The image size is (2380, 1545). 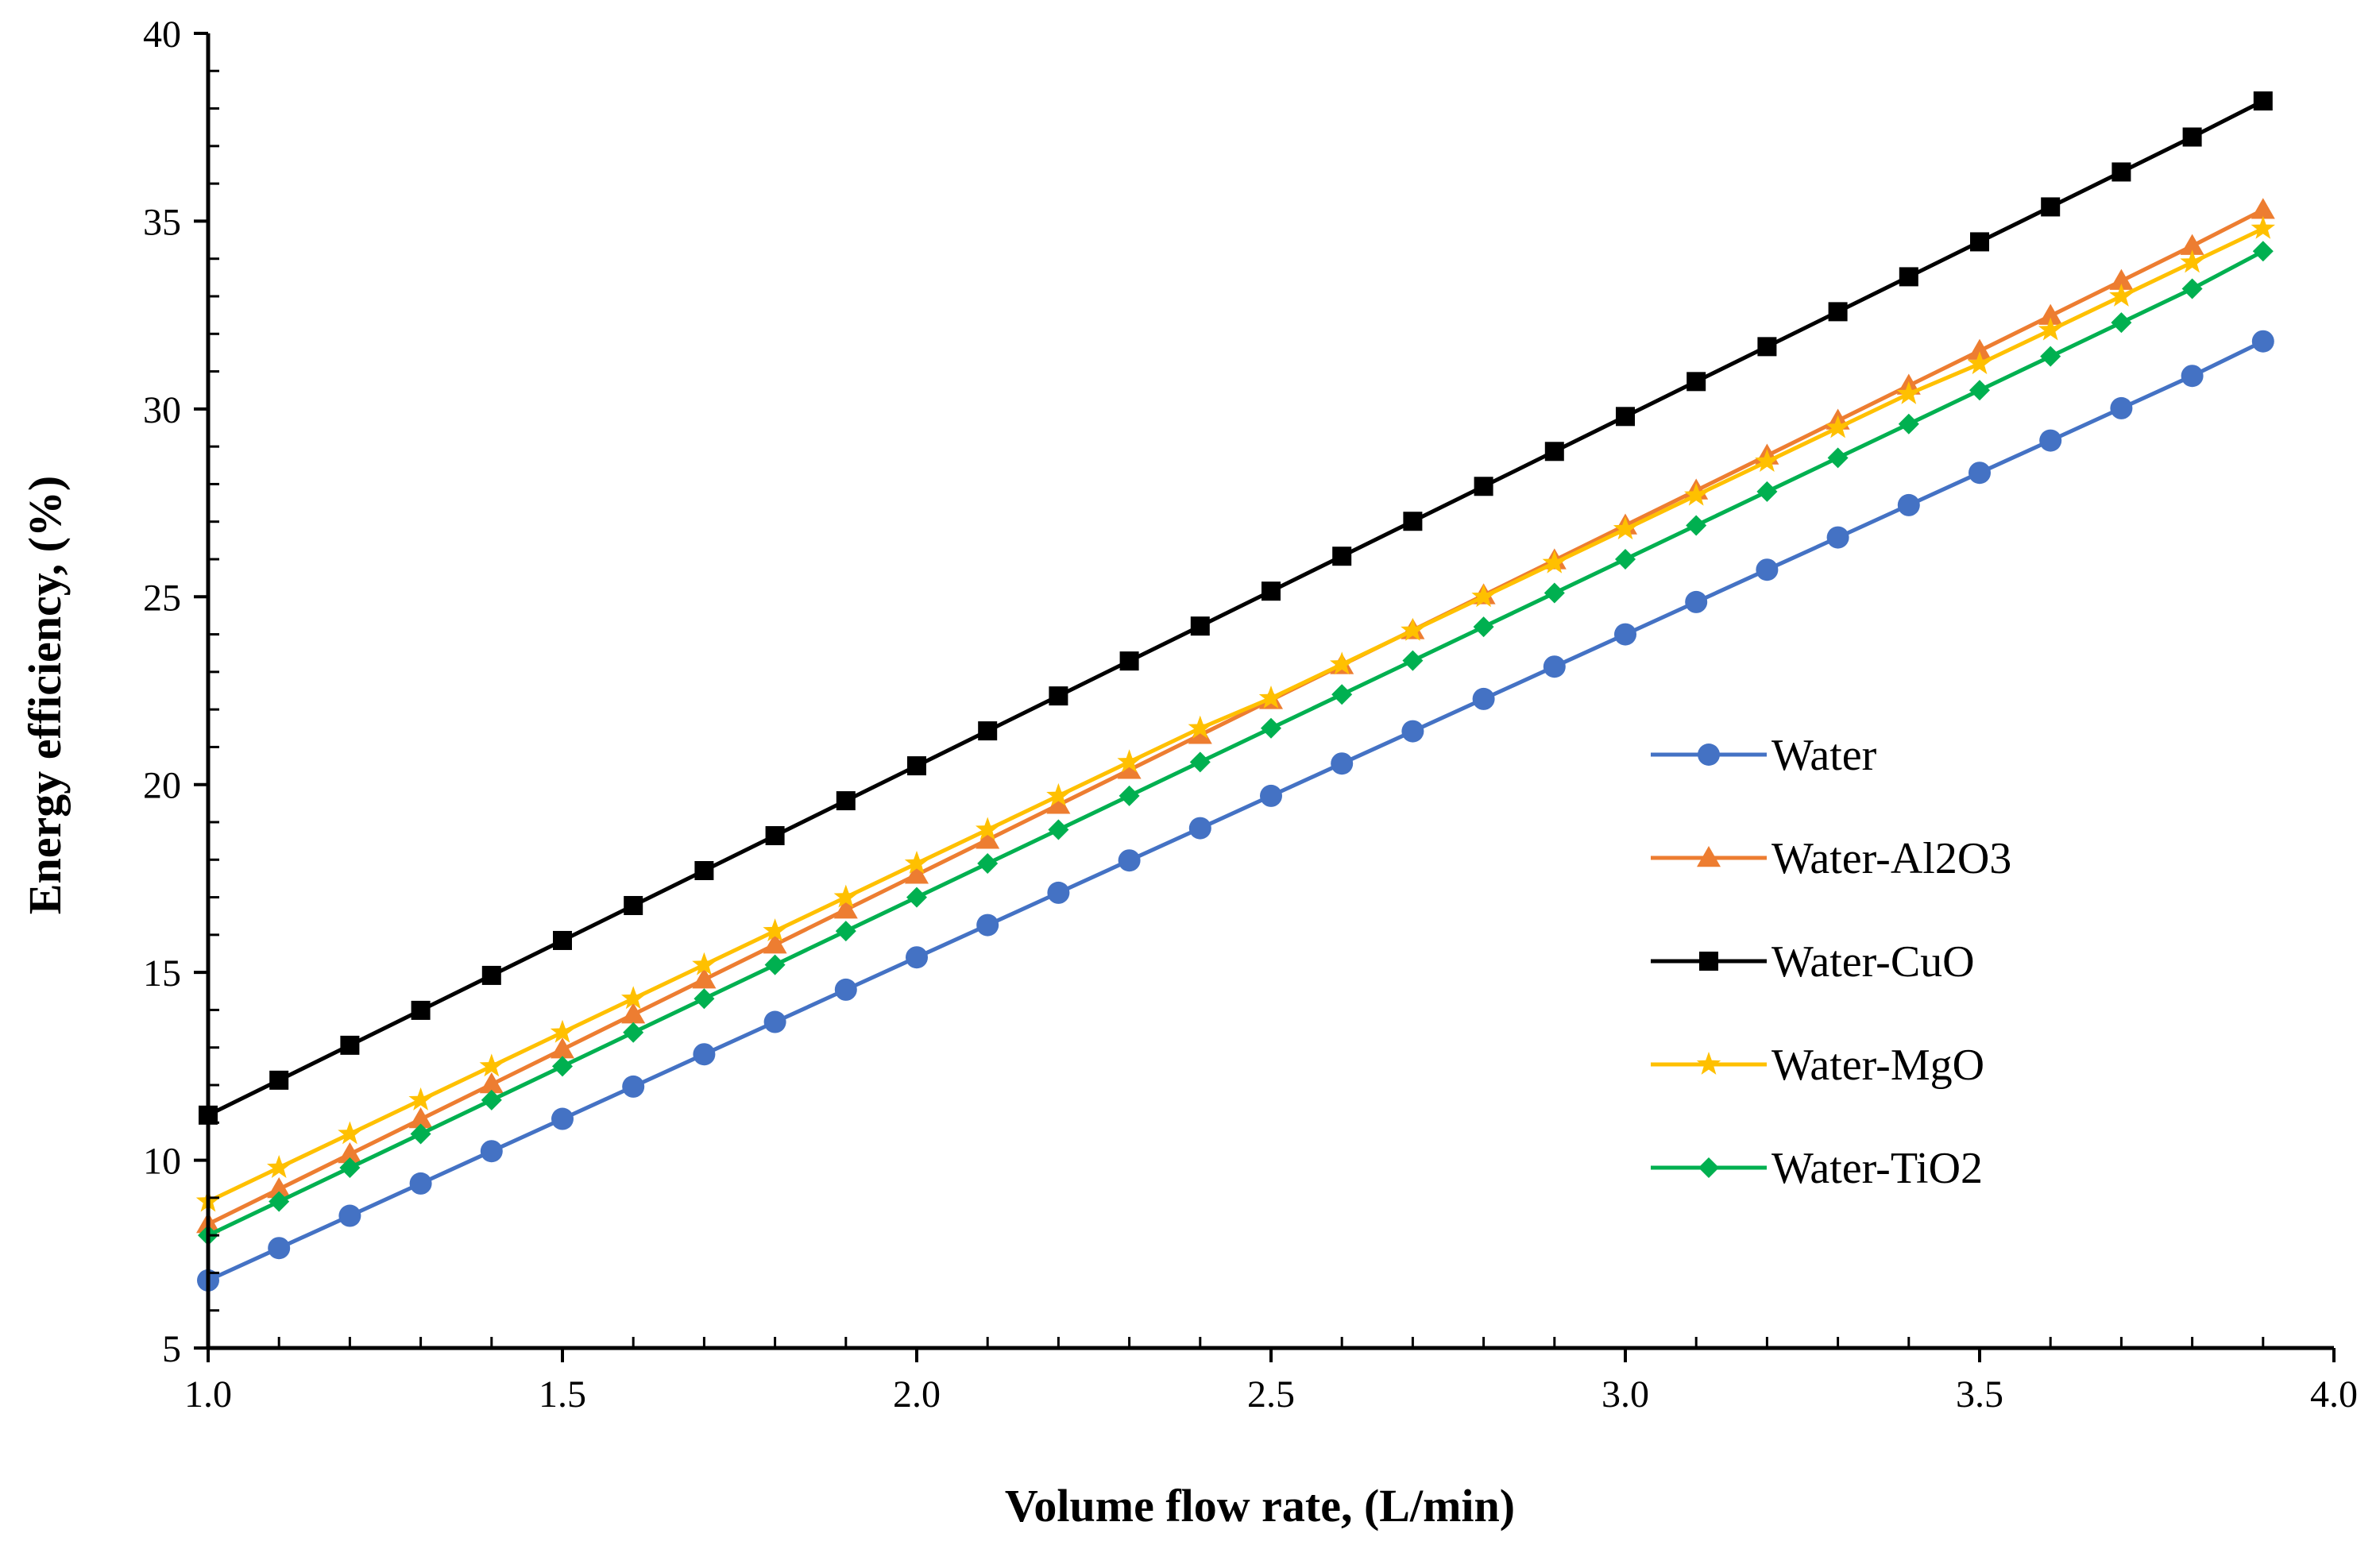 What do you see at coordinates (1764, 755) in the screenshot?
I see `legend-item: Water` at bounding box center [1764, 755].